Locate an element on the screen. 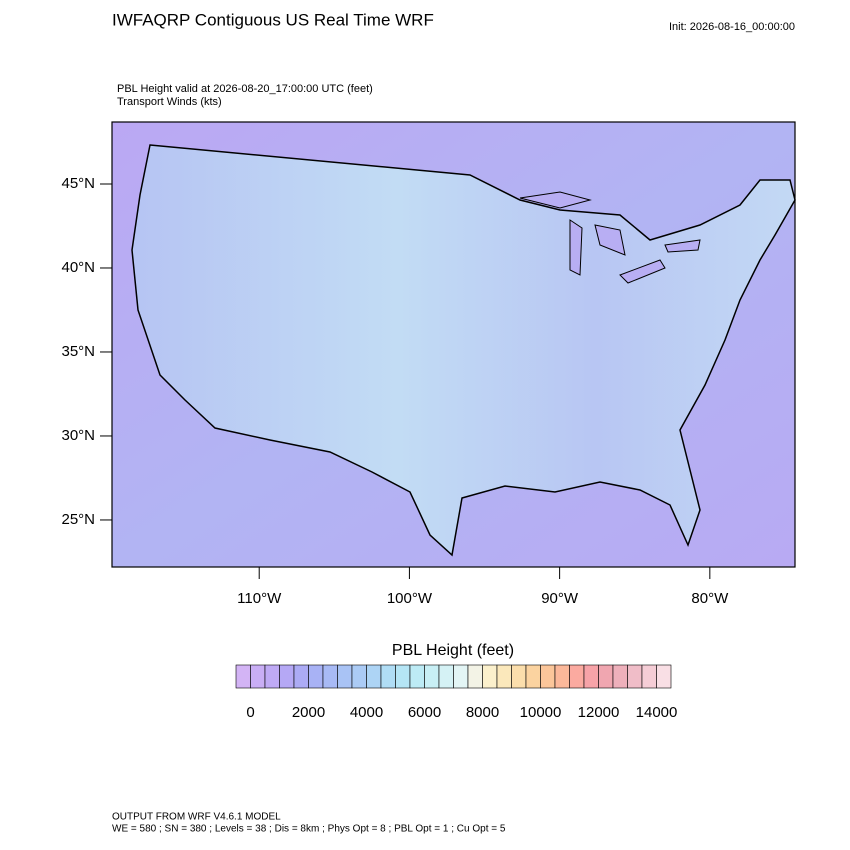 This screenshot has width=850, height=850. footer-line: OUTPUT FROM WRF V4.6.1 MODEL is located at coordinates (196, 817).